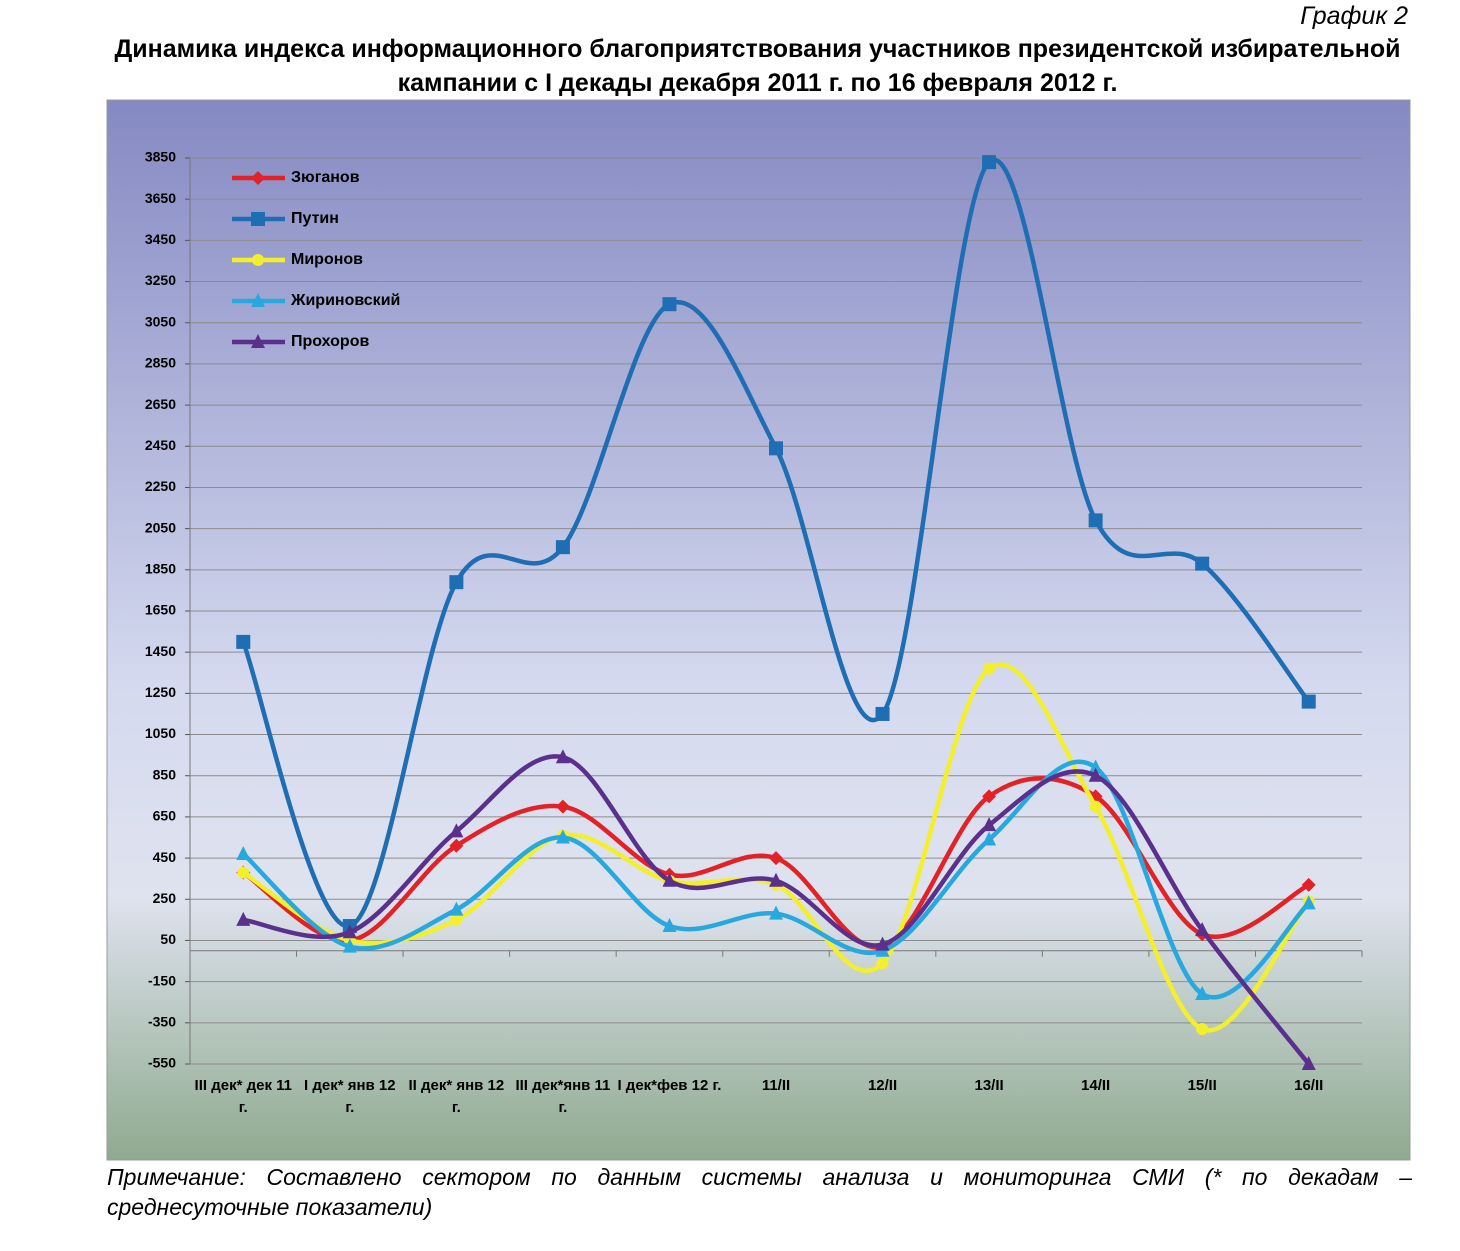 This screenshot has height=1251, width=1460. Describe the element at coordinates (165, 857) in the screenshot. I see `y-tick-label: 450` at that location.